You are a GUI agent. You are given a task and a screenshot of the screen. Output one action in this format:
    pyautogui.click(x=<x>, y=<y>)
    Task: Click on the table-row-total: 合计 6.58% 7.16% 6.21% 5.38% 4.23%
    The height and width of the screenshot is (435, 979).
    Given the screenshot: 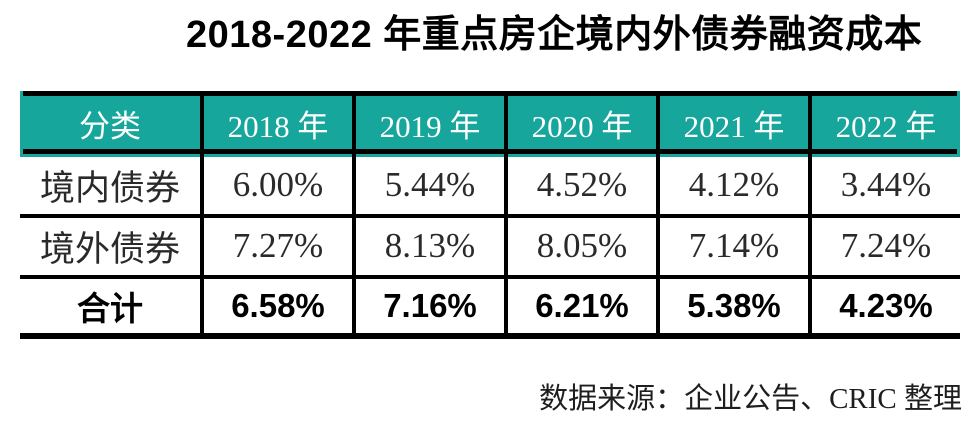 What is the action you would take?
    pyautogui.click(x=490, y=308)
    